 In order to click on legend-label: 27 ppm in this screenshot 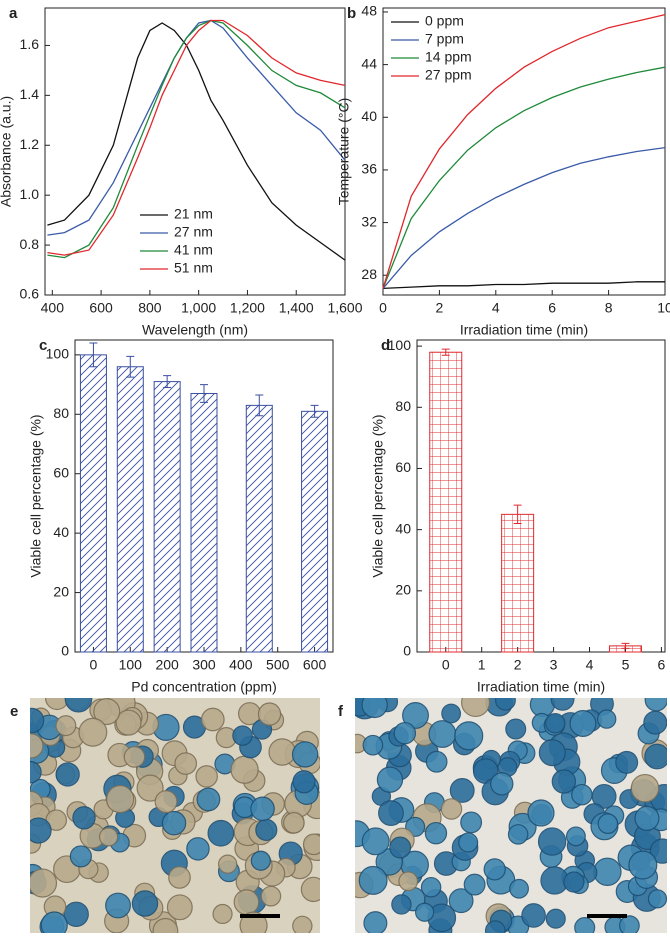, I will do `click(448, 75)`.